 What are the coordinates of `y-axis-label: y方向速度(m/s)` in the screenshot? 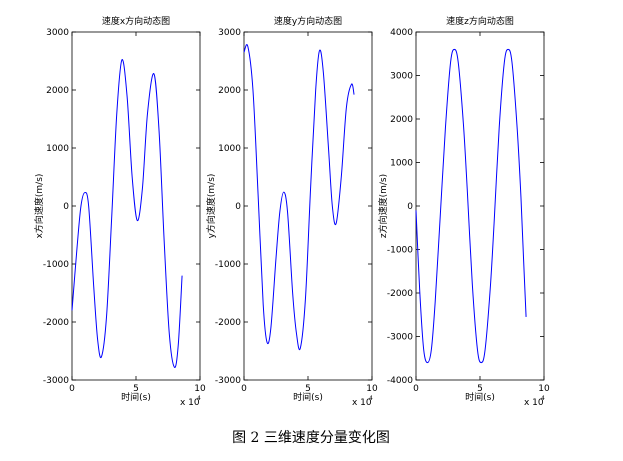 It's located at (211, 206).